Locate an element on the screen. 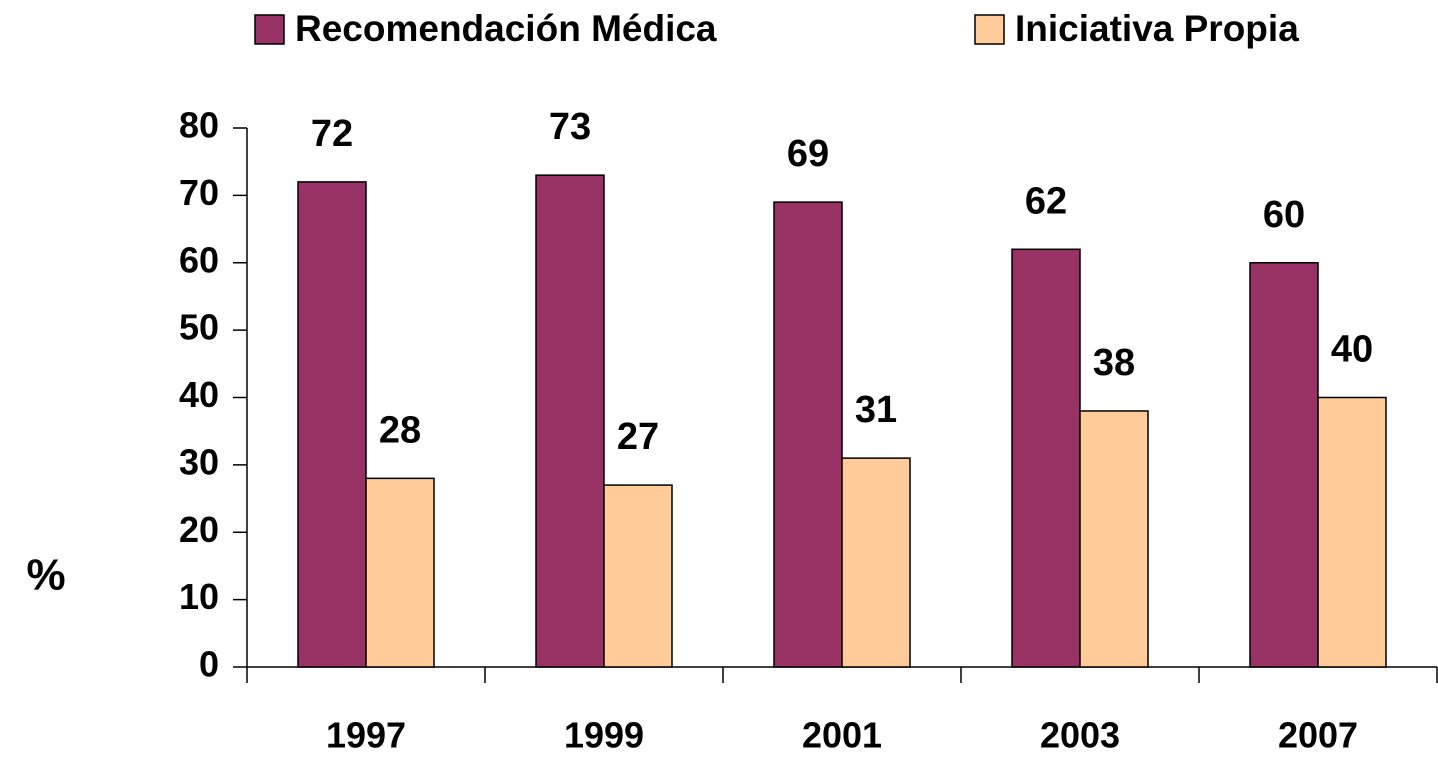  y-tick-label: 30 is located at coordinates (199, 461).